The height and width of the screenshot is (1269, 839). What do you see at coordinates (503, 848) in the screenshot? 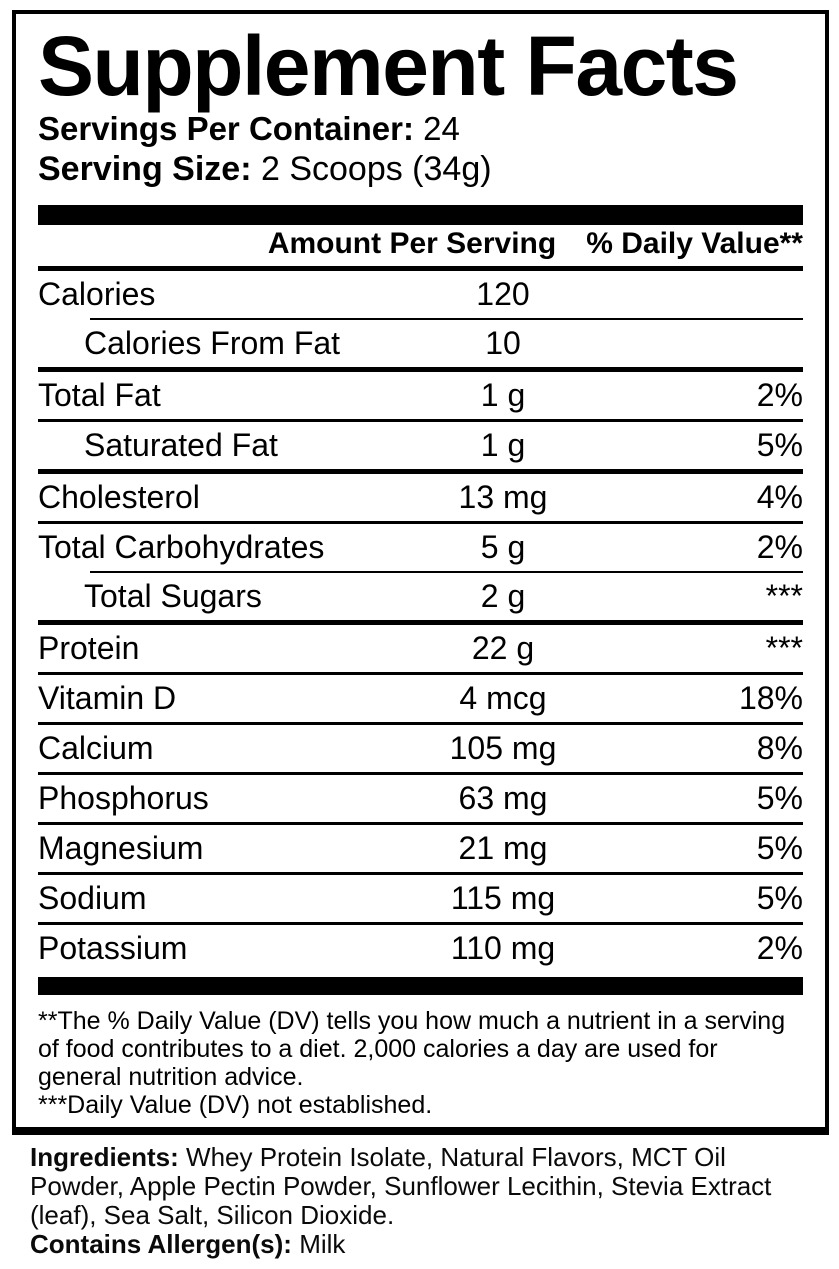
I see `nutrient-amount: 21 mg` at bounding box center [503, 848].